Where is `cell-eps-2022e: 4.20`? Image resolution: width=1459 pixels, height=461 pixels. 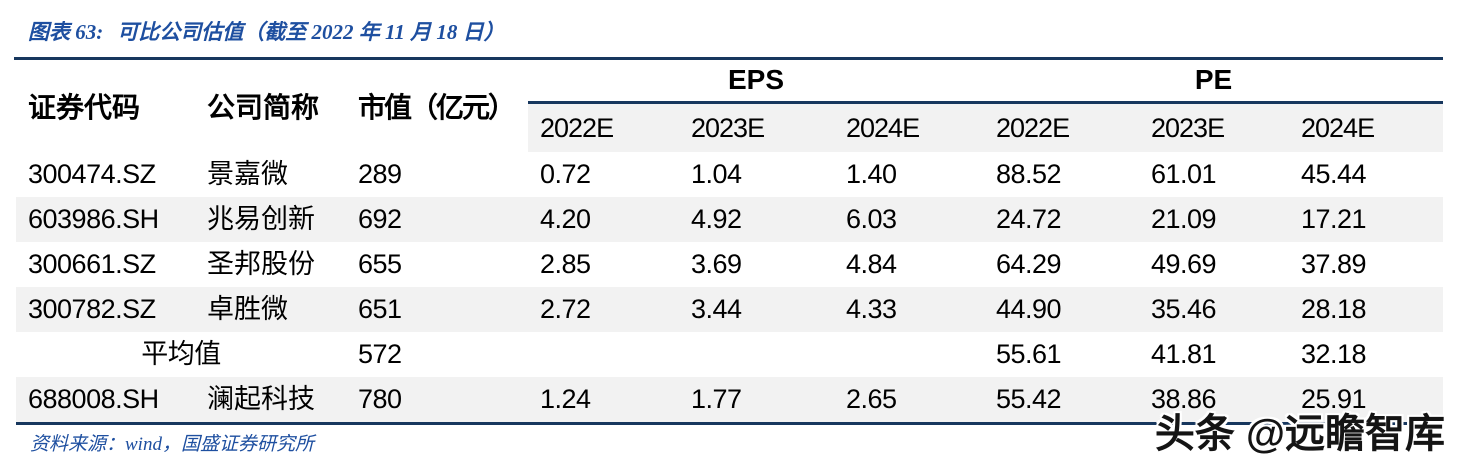 cell-eps-2022e: 4.20 is located at coordinates (565, 219).